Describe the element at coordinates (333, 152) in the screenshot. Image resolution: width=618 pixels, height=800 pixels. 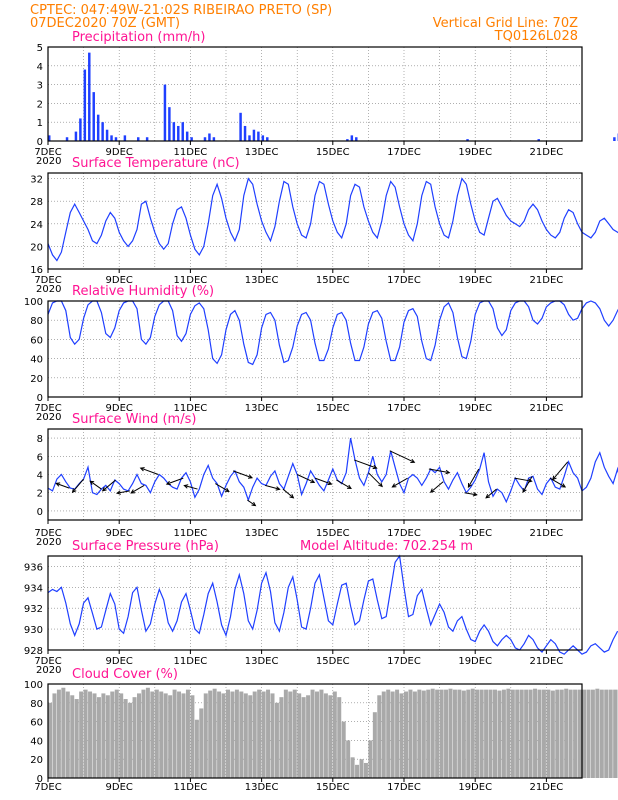
I see `precip-xtick: 15DEC` at that location.